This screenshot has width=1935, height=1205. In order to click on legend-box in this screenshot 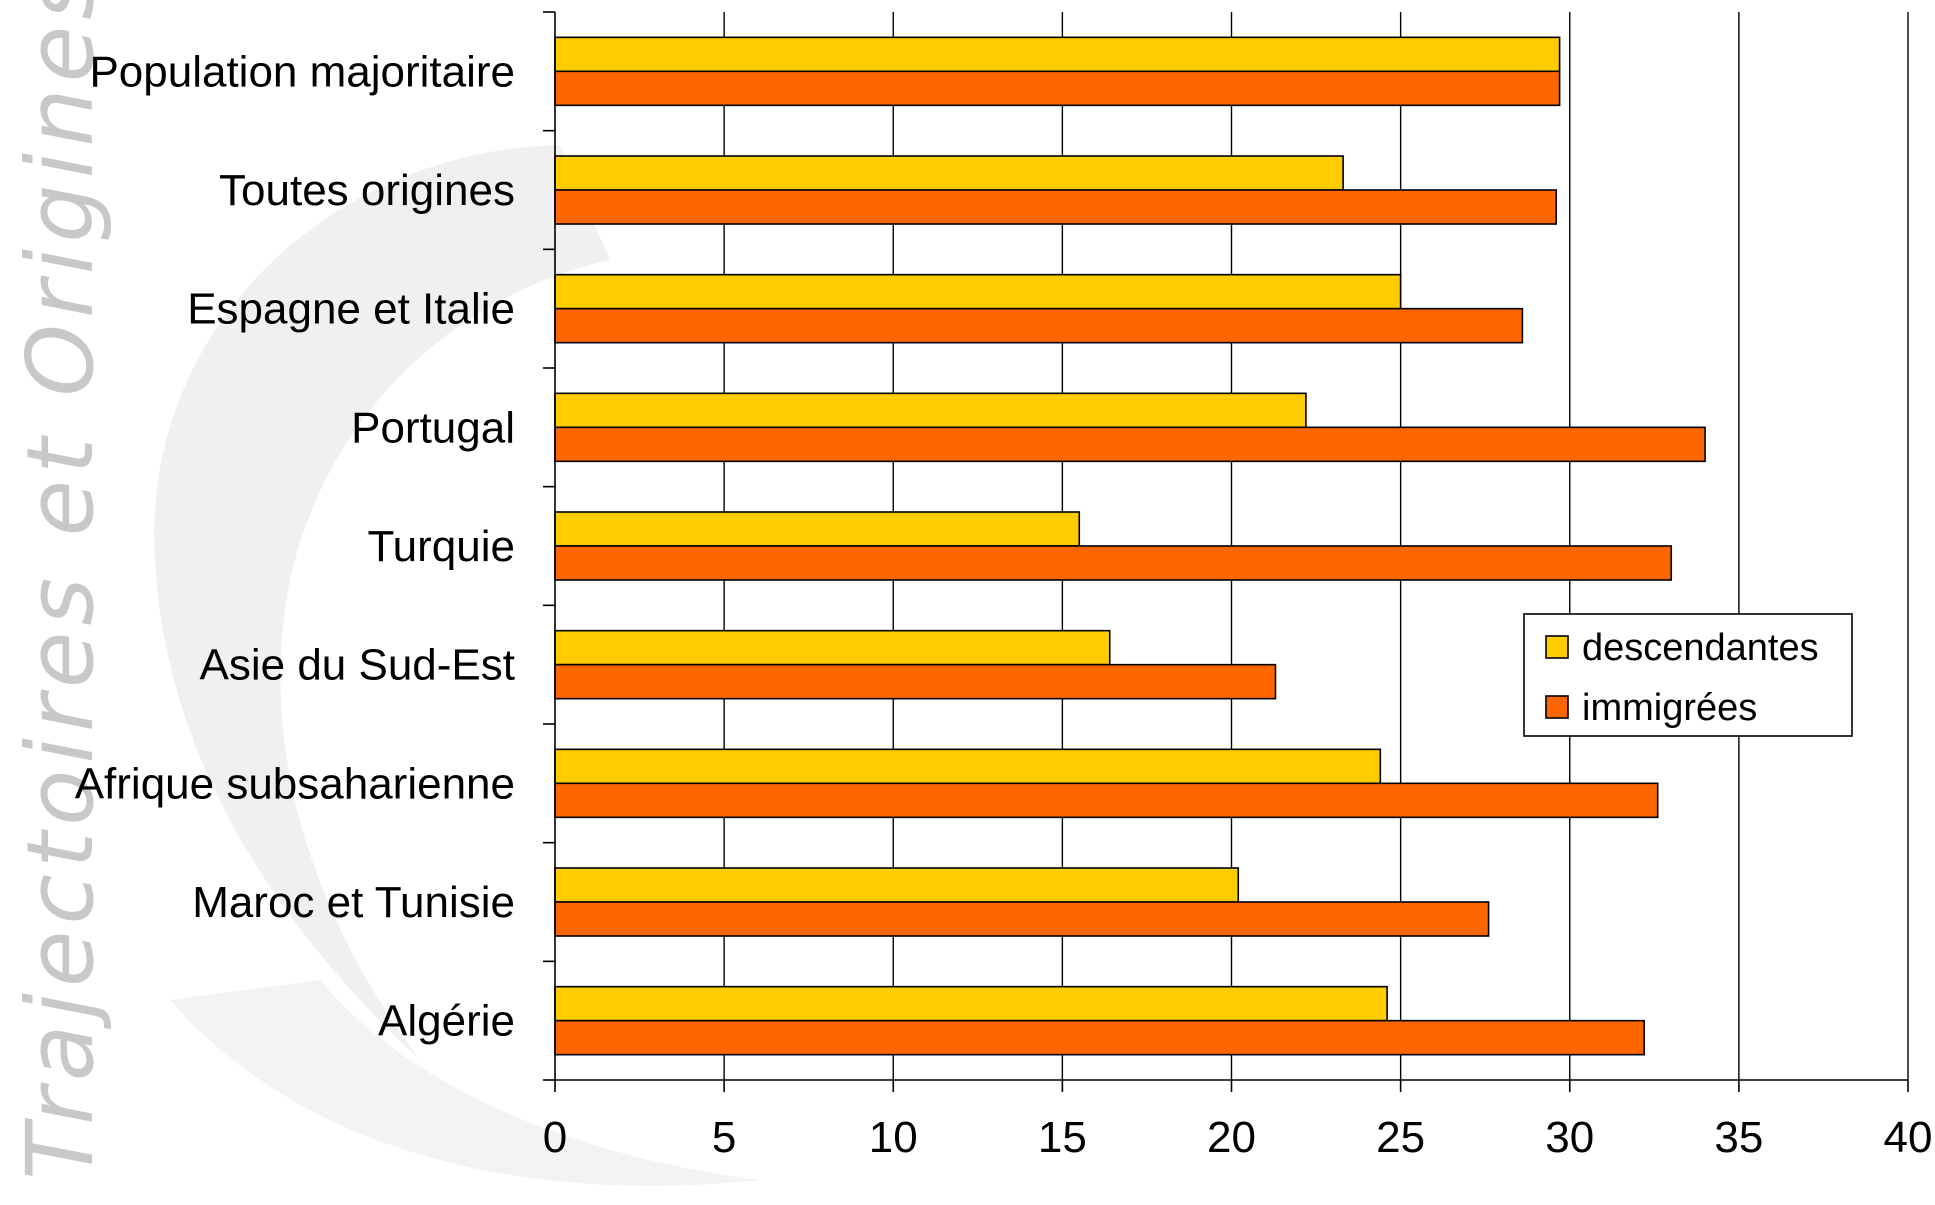, I will do `click(1688, 675)`.